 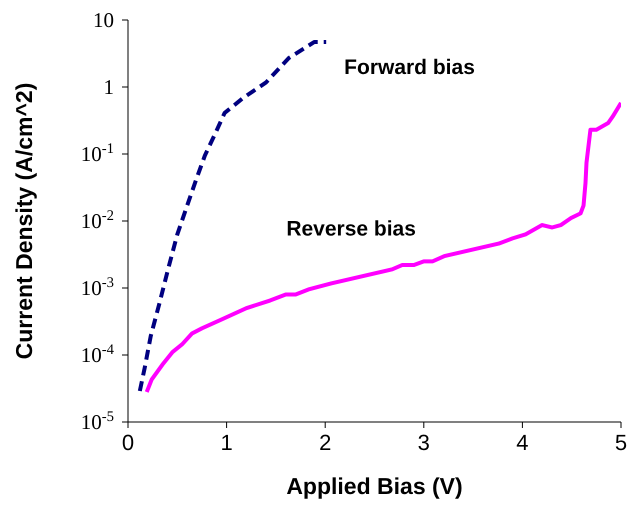 What do you see at coordinates (97, 421) in the screenshot?
I see `y-tick-label: 10$^{-5}$` at bounding box center [97, 421].